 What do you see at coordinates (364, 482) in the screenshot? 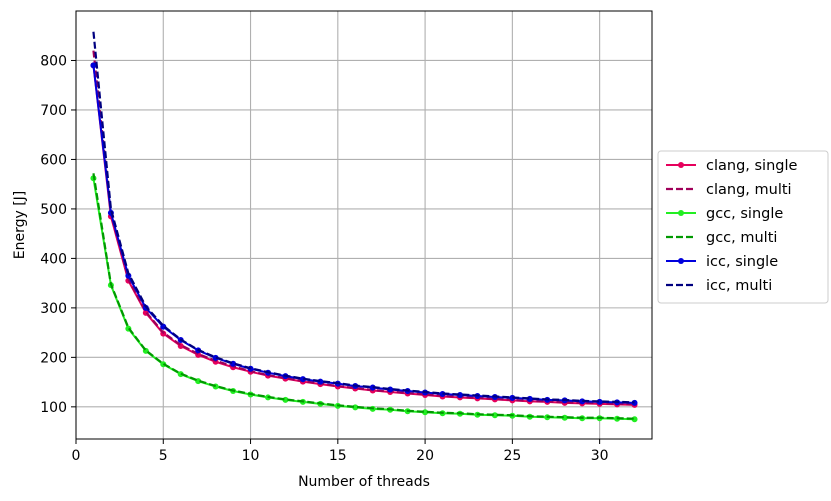
I see `x-axis-label: Number of threads` at bounding box center [364, 482].